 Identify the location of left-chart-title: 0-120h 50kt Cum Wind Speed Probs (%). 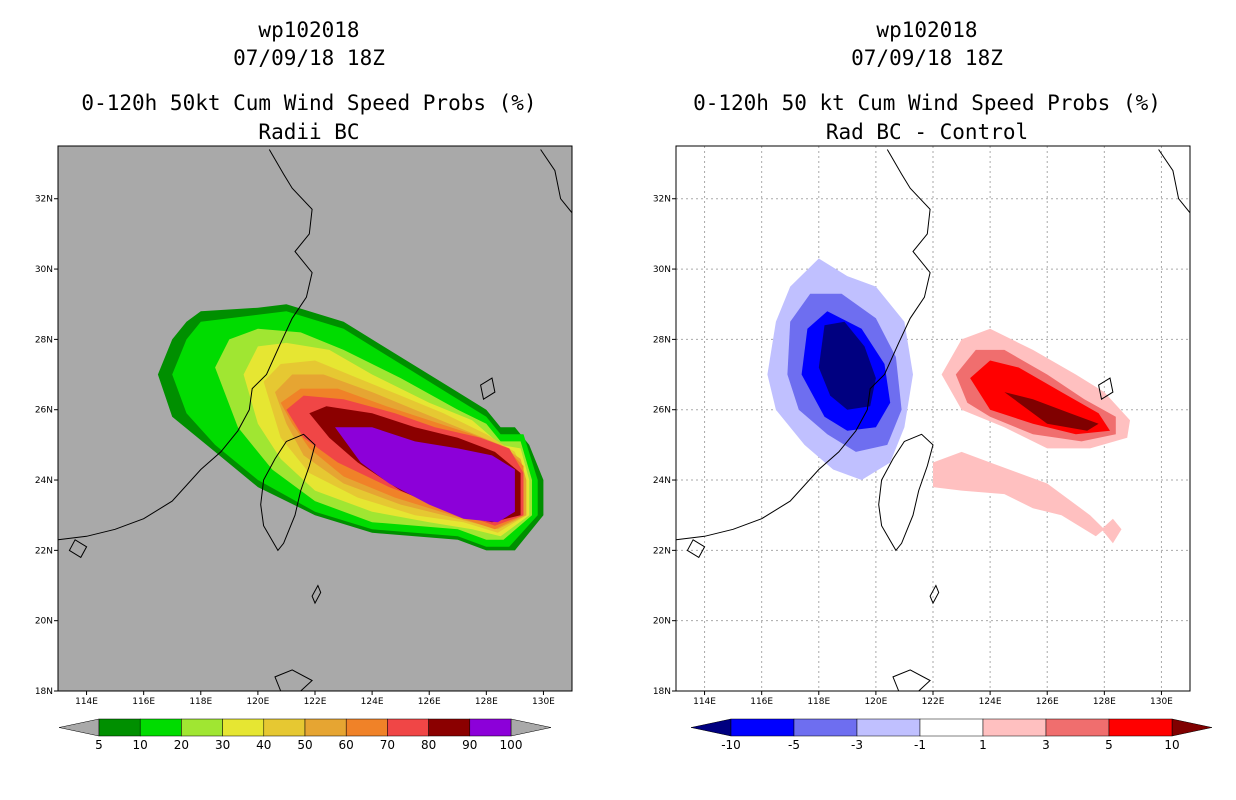
(309, 103).